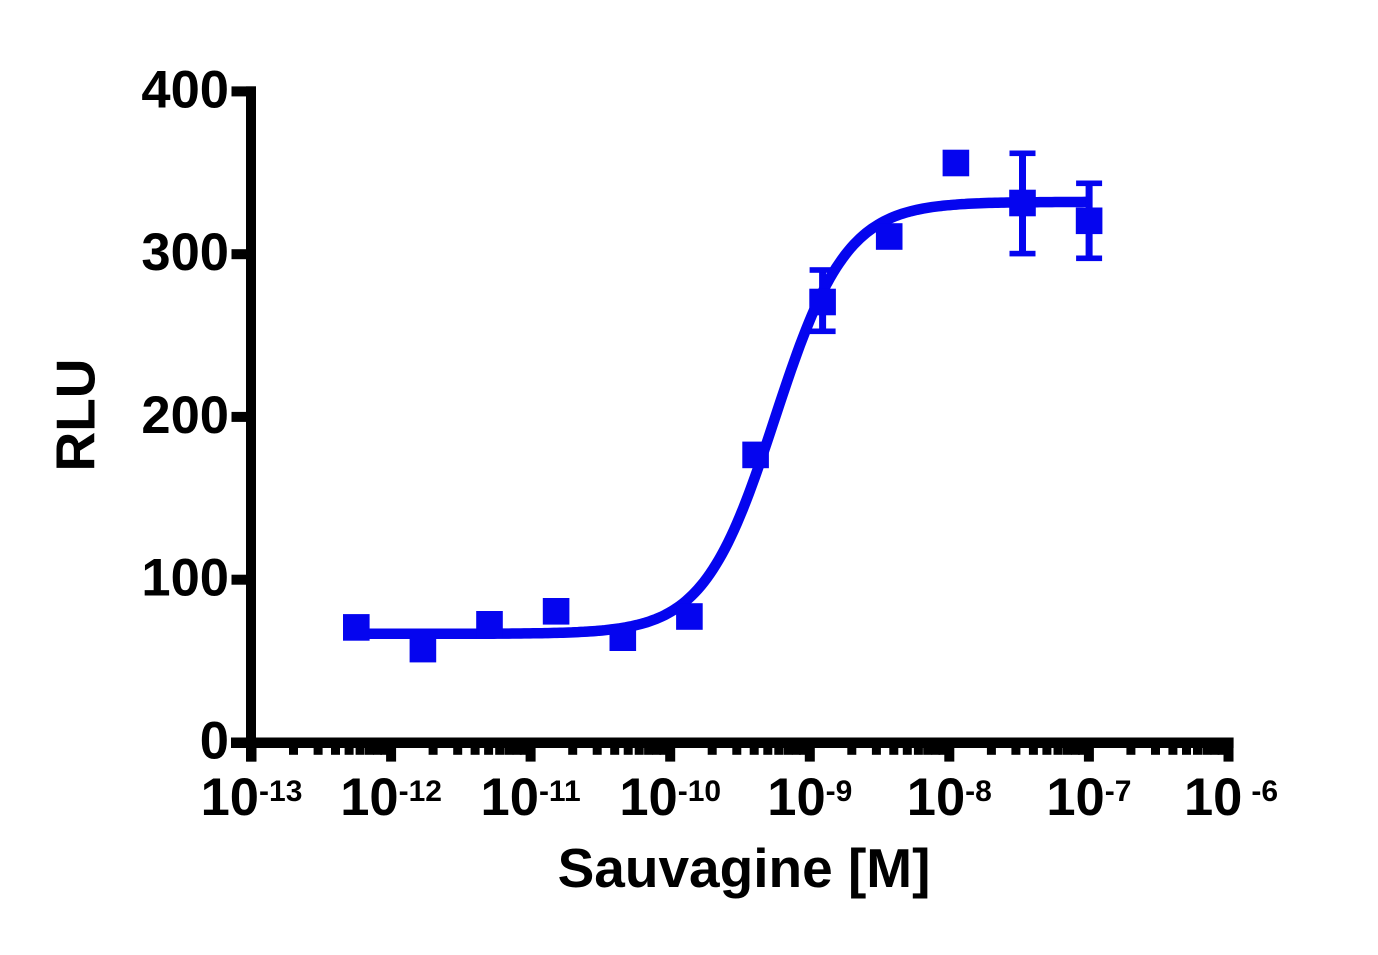 The height and width of the screenshot is (955, 1378). What do you see at coordinates (744, 868) in the screenshot?
I see `svg-text: Sauvagine [M]` at bounding box center [744, 868].